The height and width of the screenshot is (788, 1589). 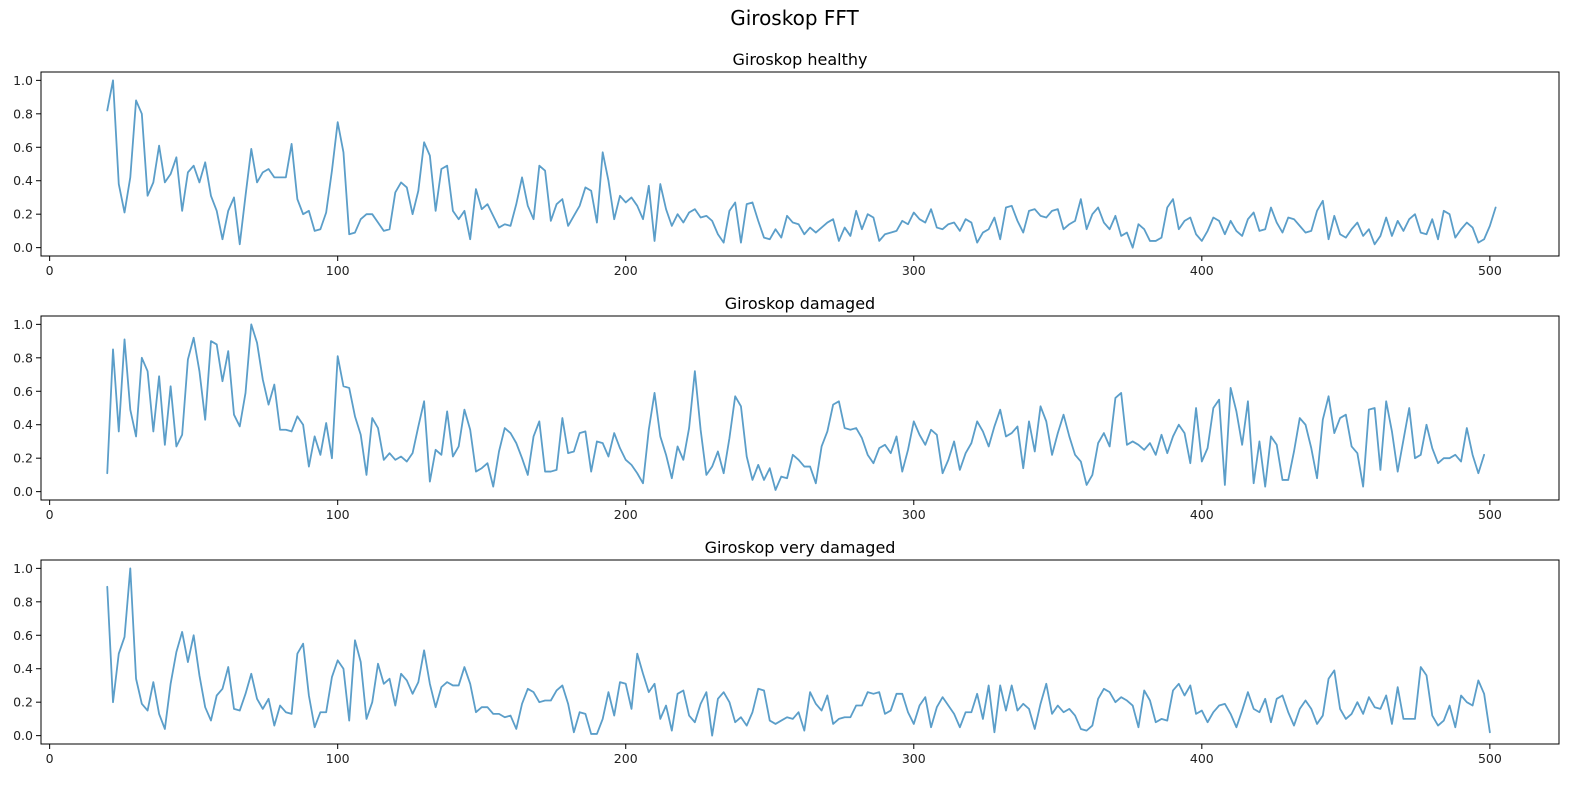 I want to click on subplot-title: Giroskop very damaged, so click(x=800, y=547).